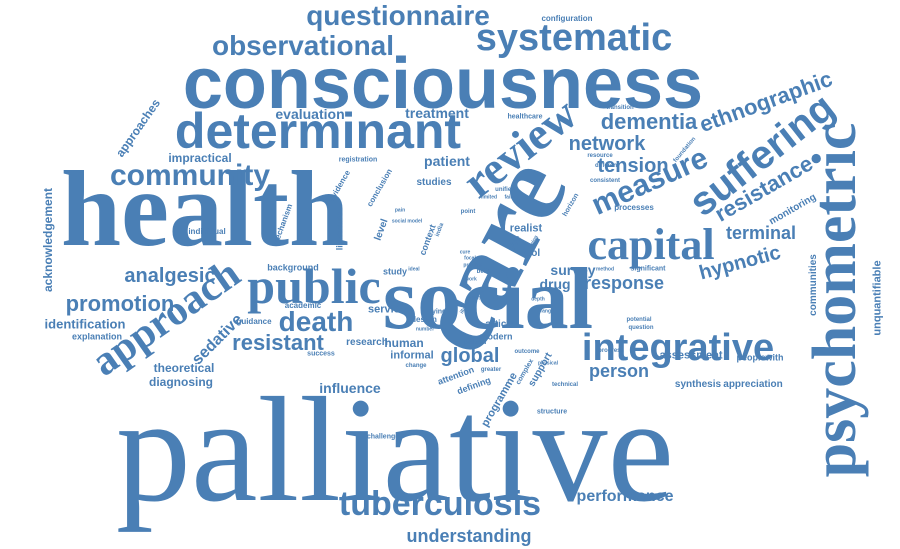 The height and width of the screenshot is (549, 900). Describe the element at coordinates (425, 330) in the screenshot. I see `word-number: number` at that location.